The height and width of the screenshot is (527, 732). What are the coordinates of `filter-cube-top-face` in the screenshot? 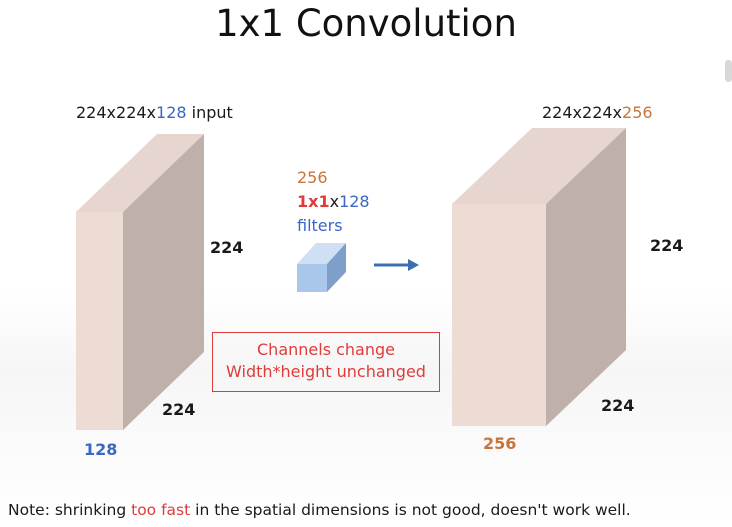 It's located at (321, 253).